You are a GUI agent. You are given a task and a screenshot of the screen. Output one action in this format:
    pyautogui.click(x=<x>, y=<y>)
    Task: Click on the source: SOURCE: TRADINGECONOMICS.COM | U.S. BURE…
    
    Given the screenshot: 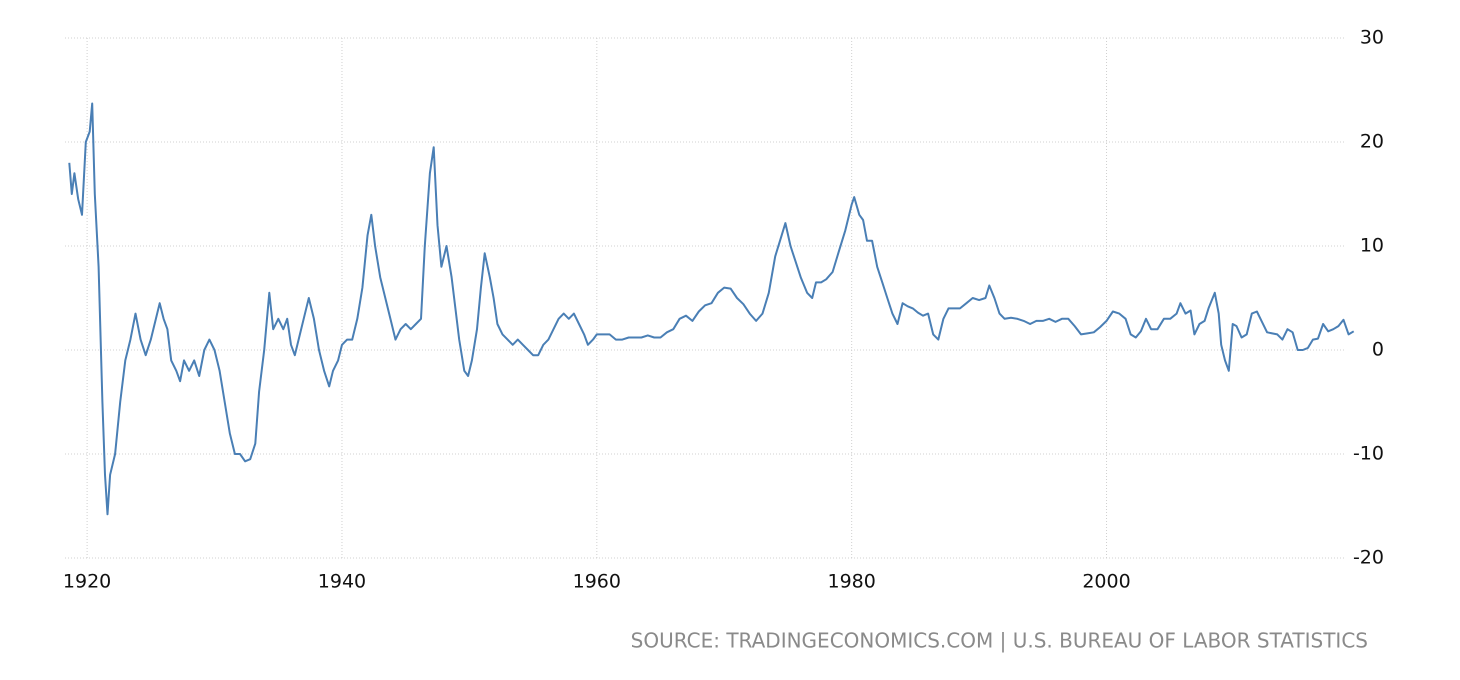 What is the action you would take?
    pyautogui.click(x=999, y=641)
    